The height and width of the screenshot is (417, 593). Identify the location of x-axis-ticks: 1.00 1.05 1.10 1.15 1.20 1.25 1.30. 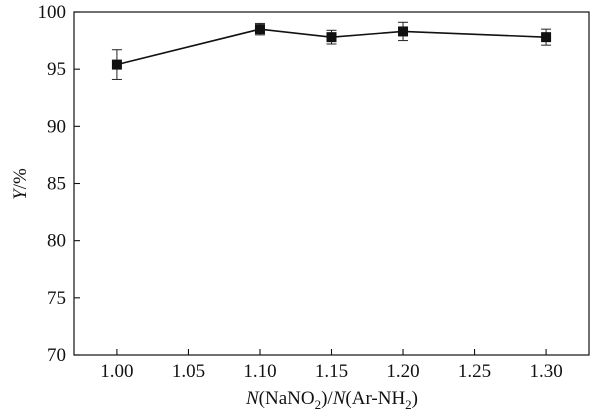
(331, 365).